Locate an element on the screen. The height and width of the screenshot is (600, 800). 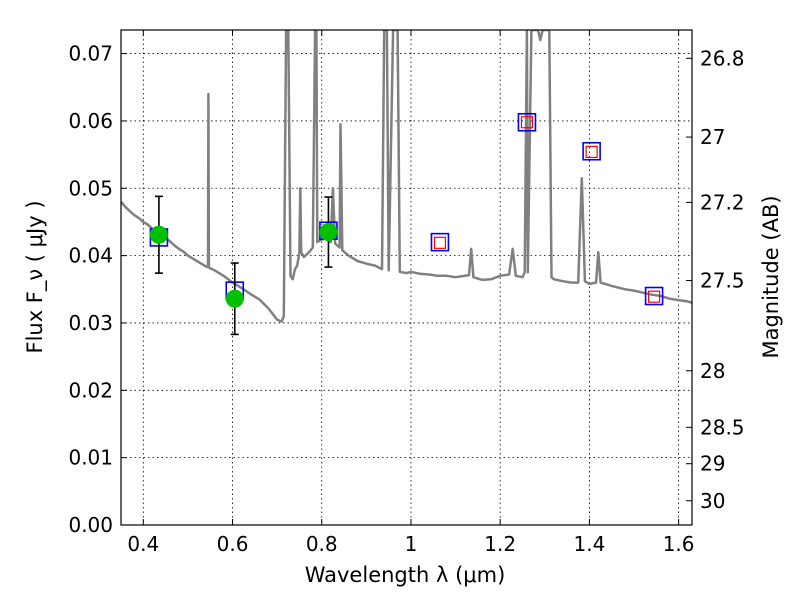
y-tick-label: 0.04 is located at coordinates (90, 256).